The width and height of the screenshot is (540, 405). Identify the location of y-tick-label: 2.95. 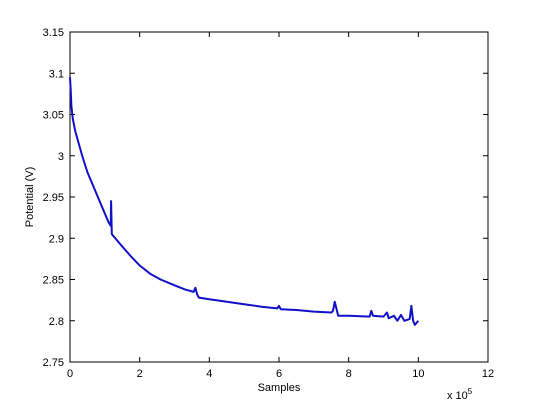
(53, 198).